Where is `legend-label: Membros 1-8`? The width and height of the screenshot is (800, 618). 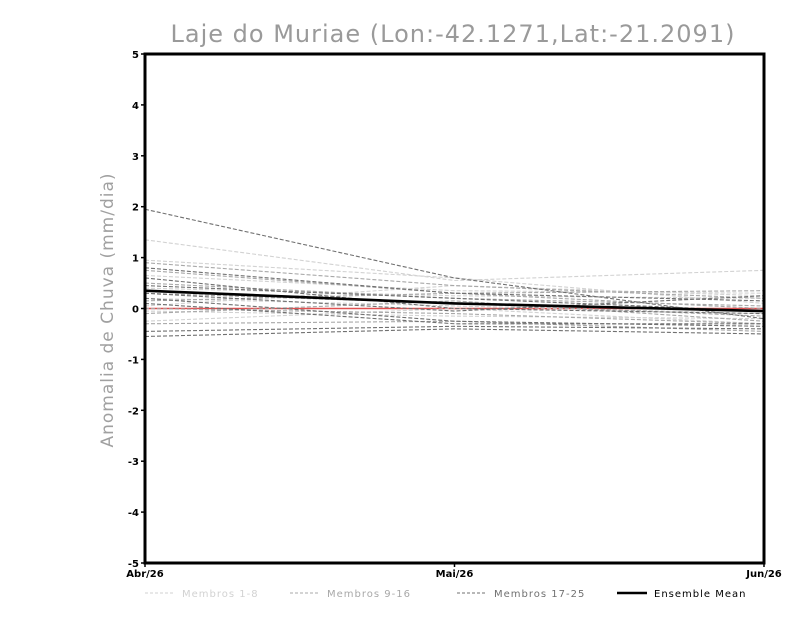
legend-label: Membros 1-8 is located at coordinates (220, 594).